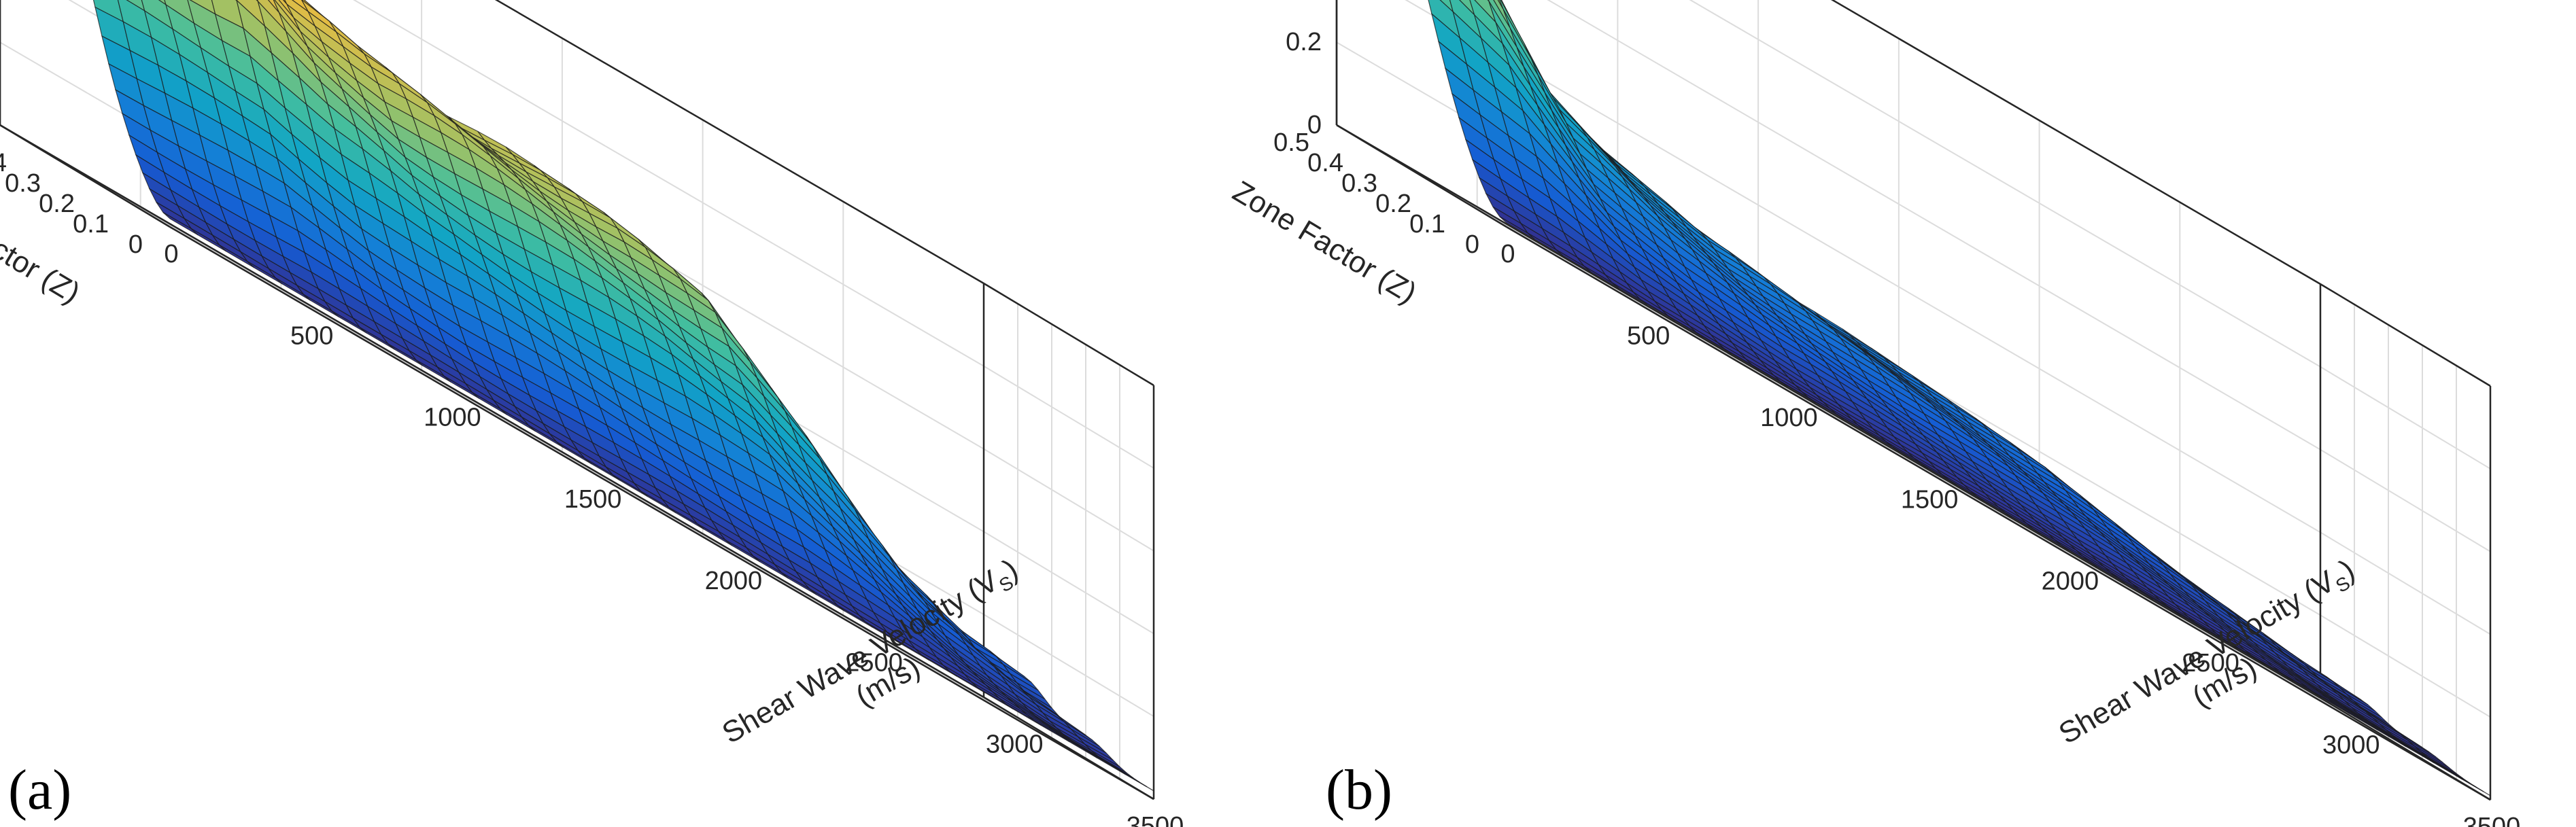 This screenshot has width=2576, height=827. I want to click on z-tick-label: 0, so click(1314, 125).